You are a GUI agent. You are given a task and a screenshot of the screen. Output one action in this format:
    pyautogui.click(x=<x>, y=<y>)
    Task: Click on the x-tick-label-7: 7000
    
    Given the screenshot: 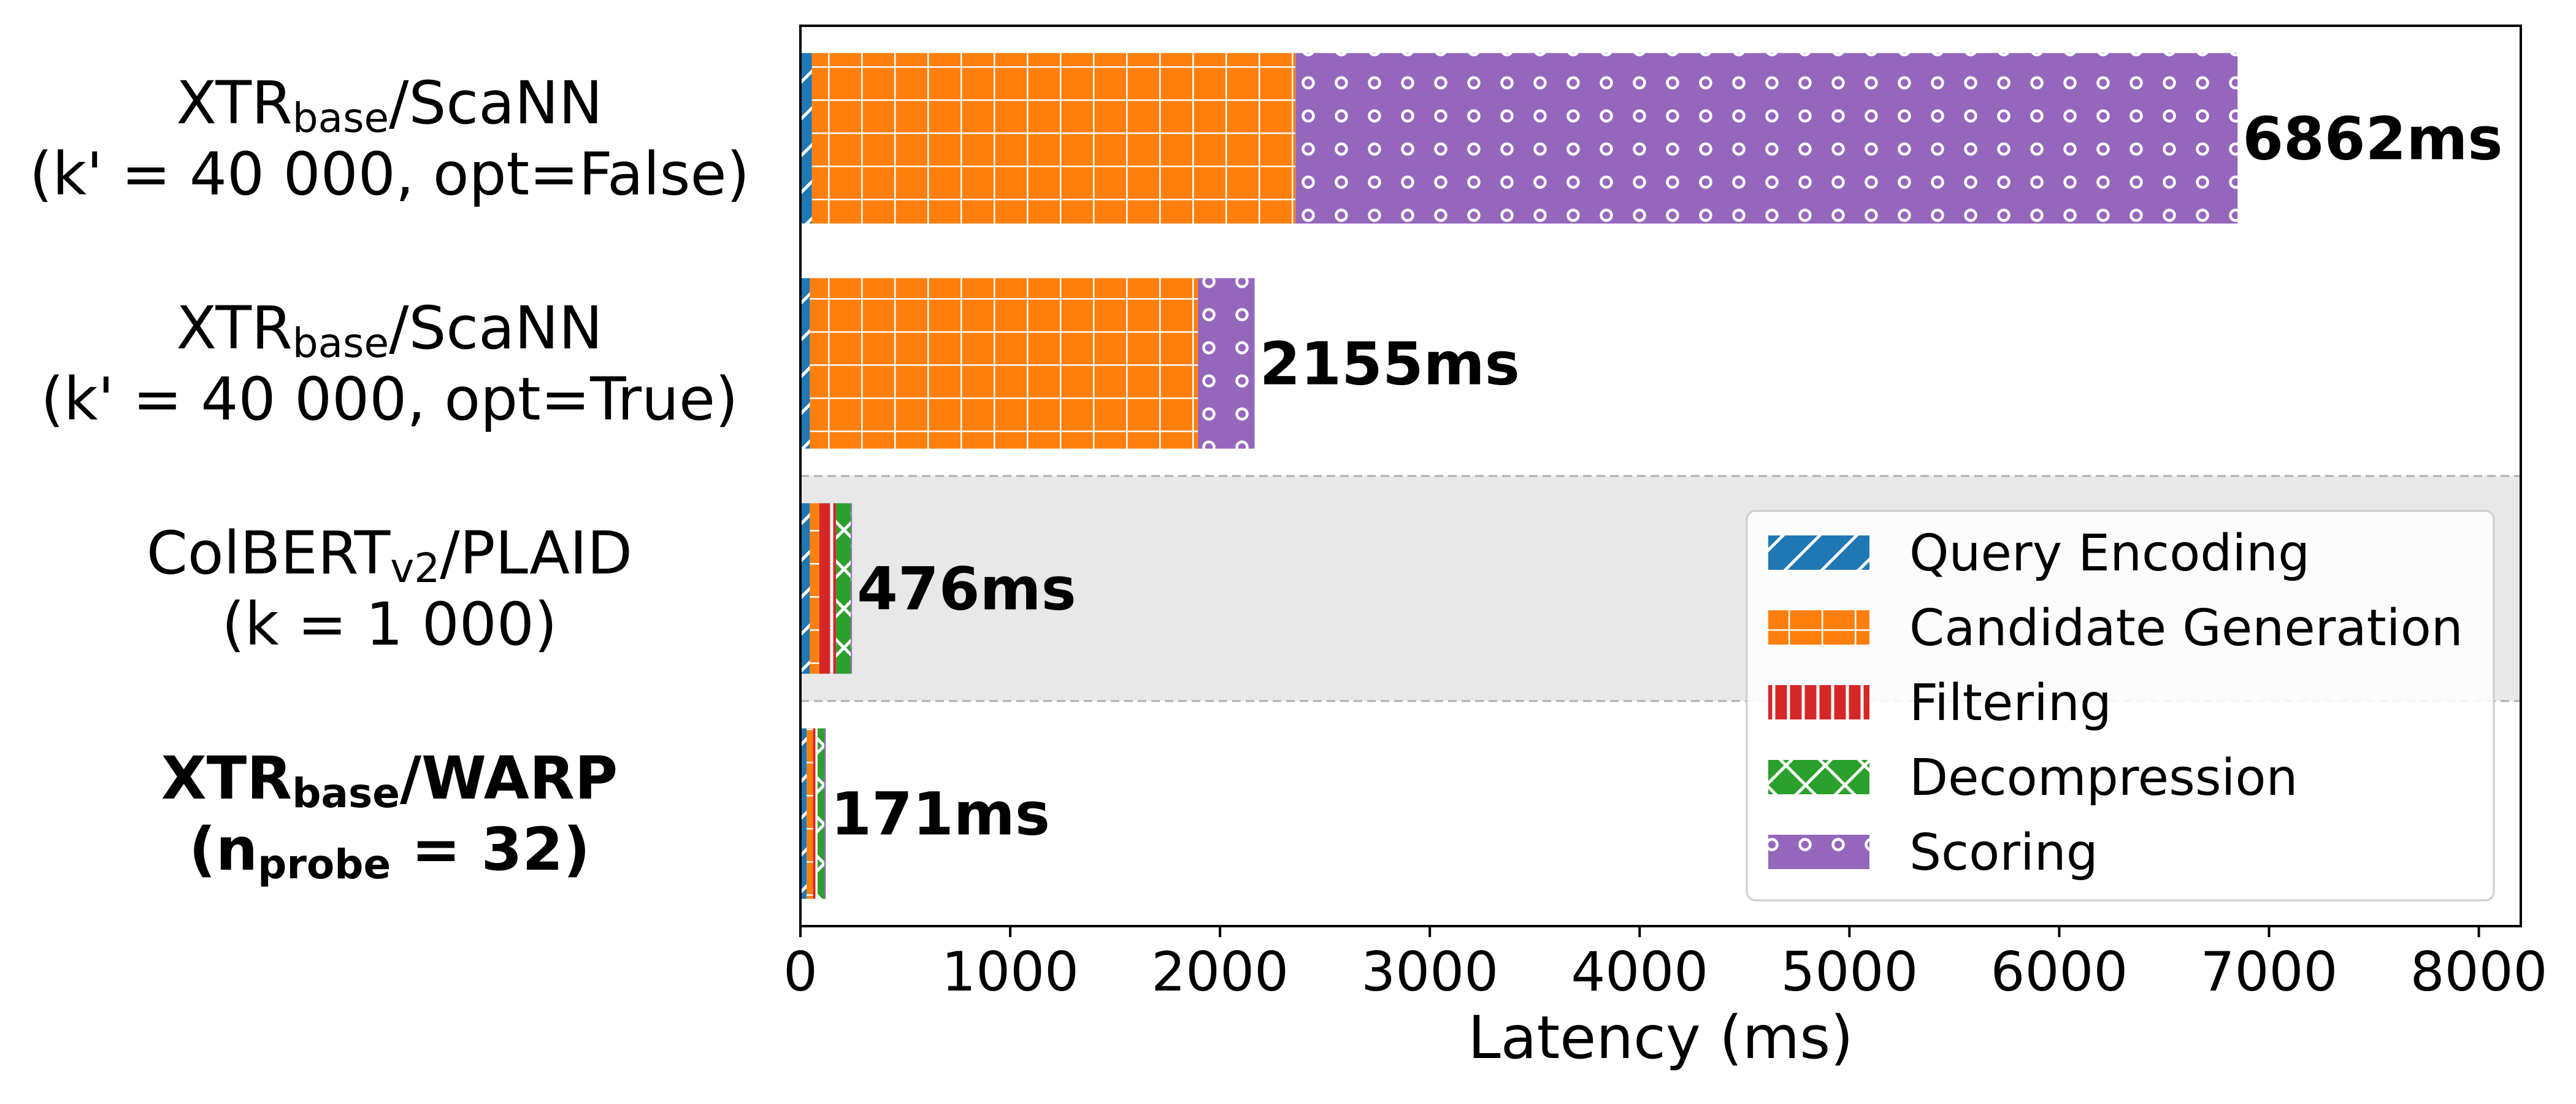 What is the action you would take?
    pyautogui.click(x=2269, y=971)
    